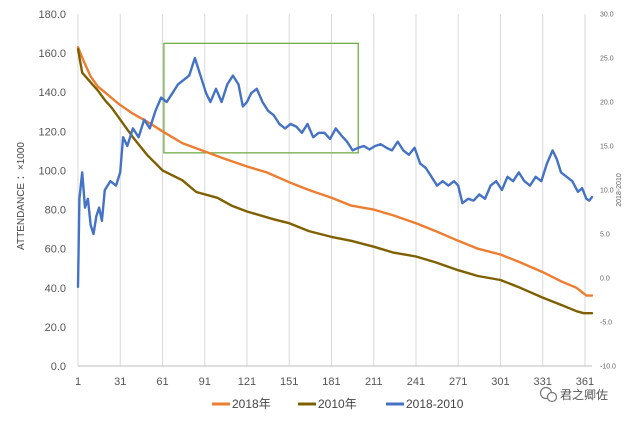  I want to click on y-tick-label: 0.0, so click(58, 367).